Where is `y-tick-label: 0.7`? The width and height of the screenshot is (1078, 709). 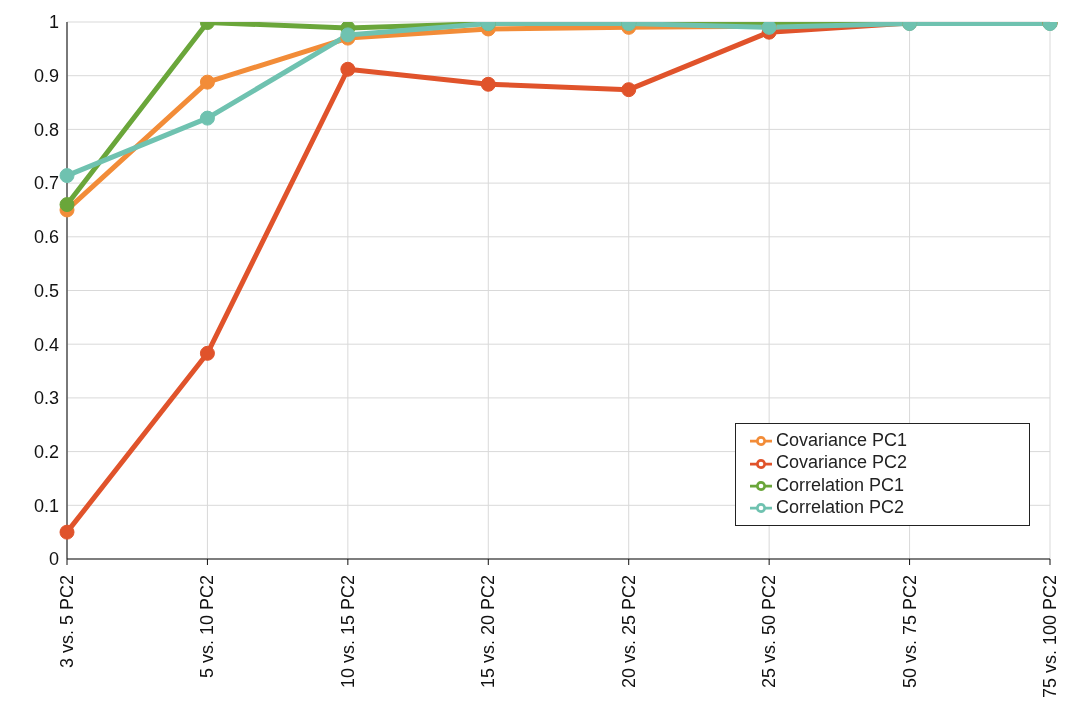 y-tick-label: 0.7 is located at coordinates (46, 183).